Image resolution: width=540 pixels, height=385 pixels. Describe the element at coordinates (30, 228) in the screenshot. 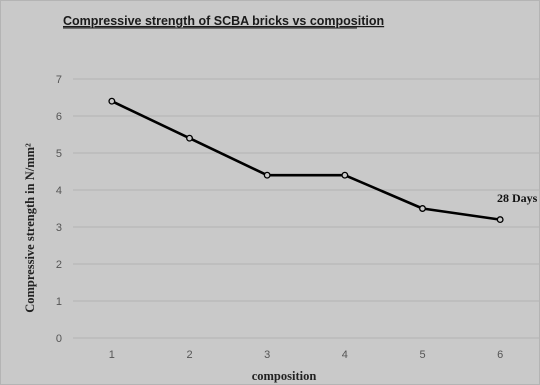

I see `y-axis-title: Compressive strength in N/mm²` at that location.